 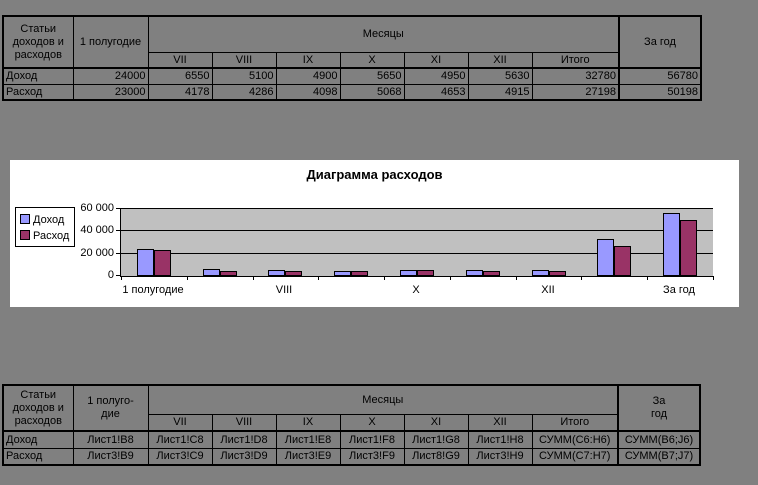 I want to click on row-label-cell: Доход, so click(x=38, y=76).